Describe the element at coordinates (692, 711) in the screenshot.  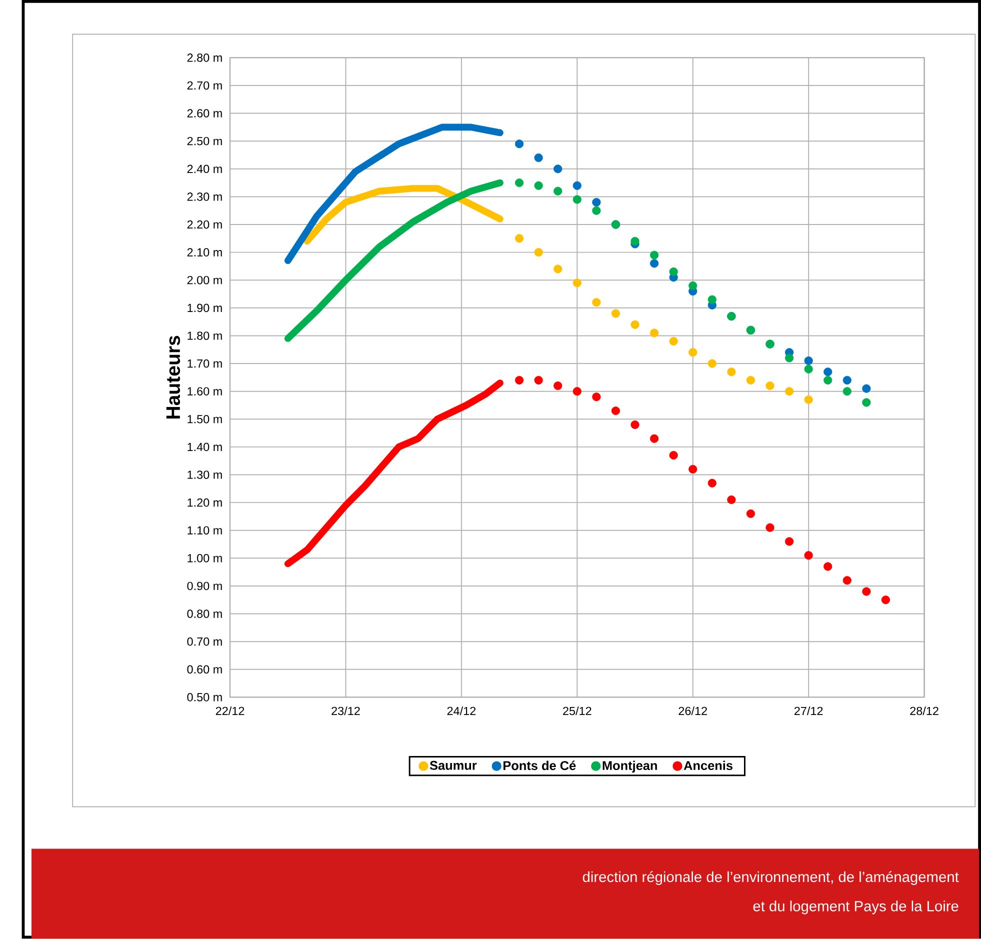
I see `x-tick-label: 26/12` at that location.